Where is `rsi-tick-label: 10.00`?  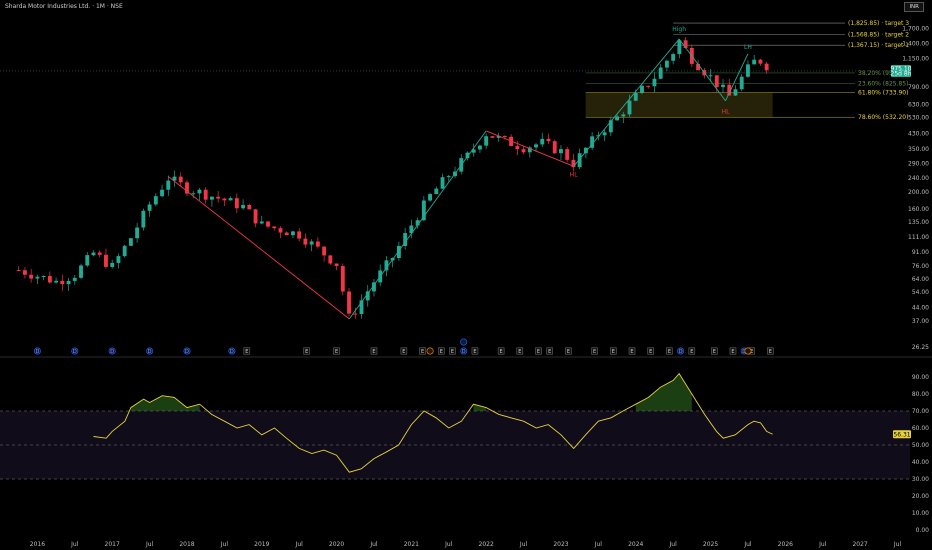 rsi-tick-label: 10.00 is located at coordinates (920, 513).